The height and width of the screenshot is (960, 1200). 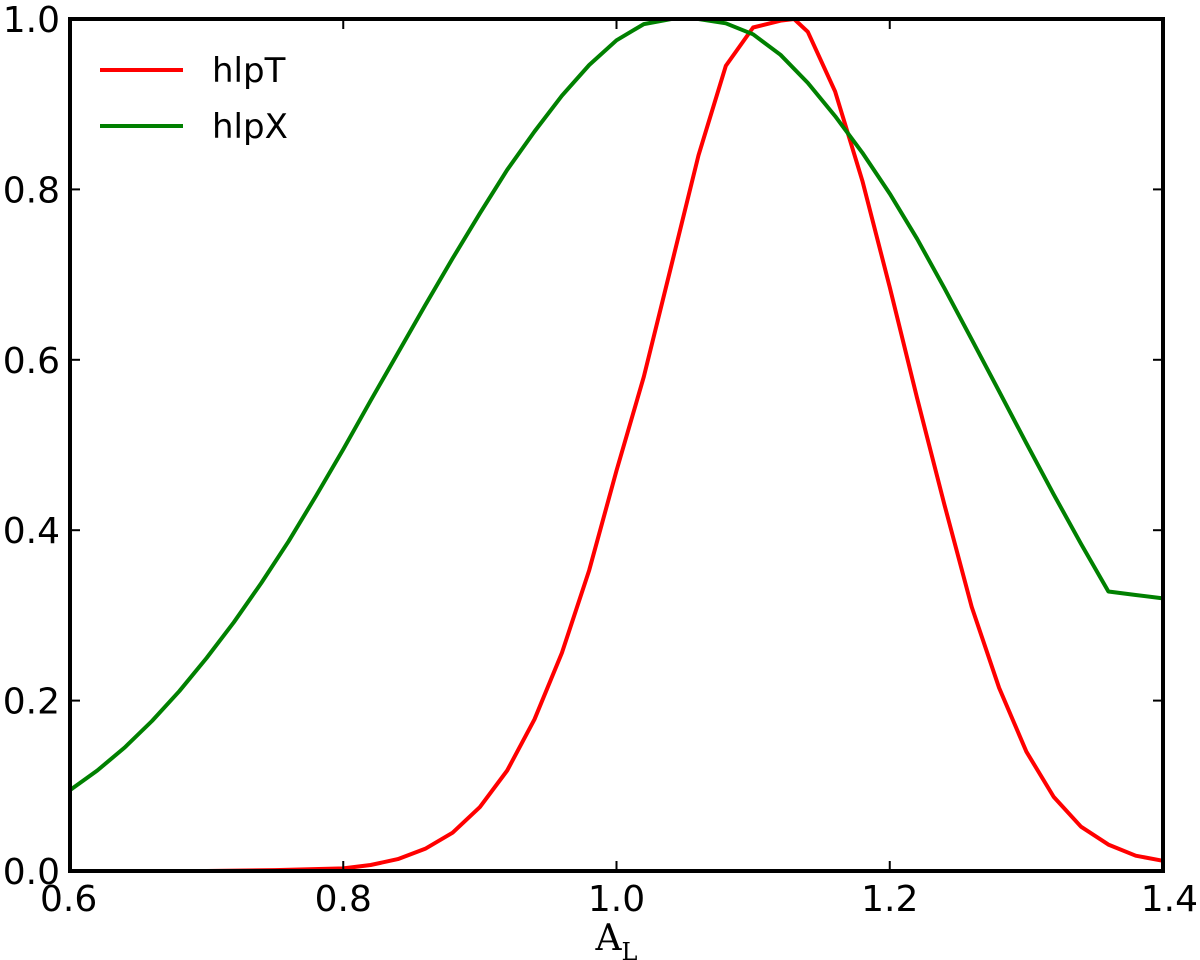 I want to click on y-tick-label: 0.2, so click(x=31, y=702).